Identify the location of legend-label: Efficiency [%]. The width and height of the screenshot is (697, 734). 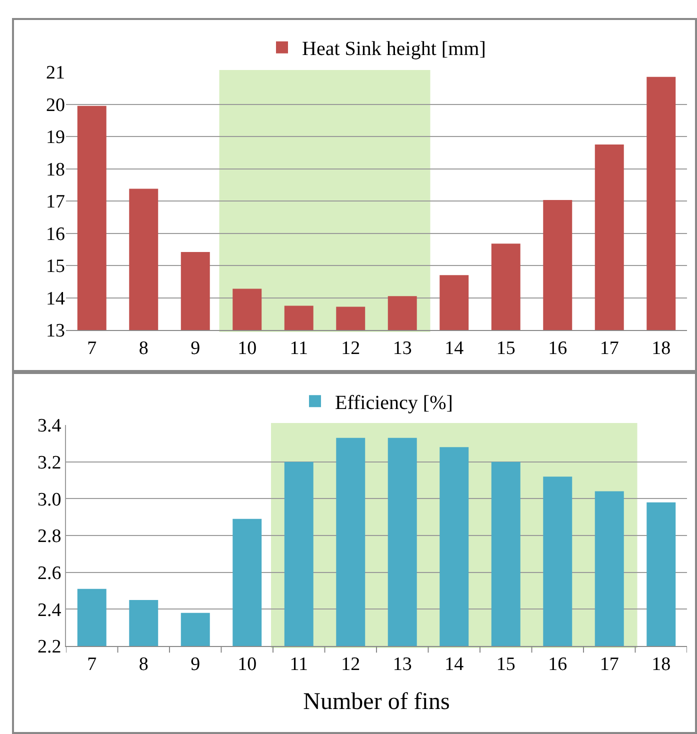
(394, 403).